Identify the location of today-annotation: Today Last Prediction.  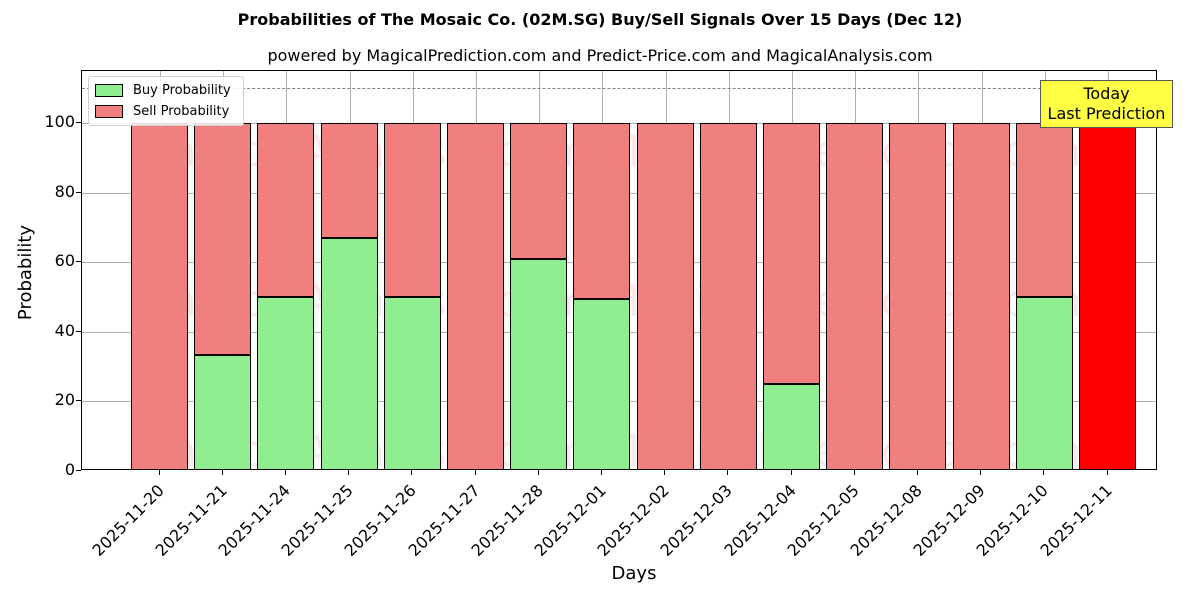
(1106, 104).